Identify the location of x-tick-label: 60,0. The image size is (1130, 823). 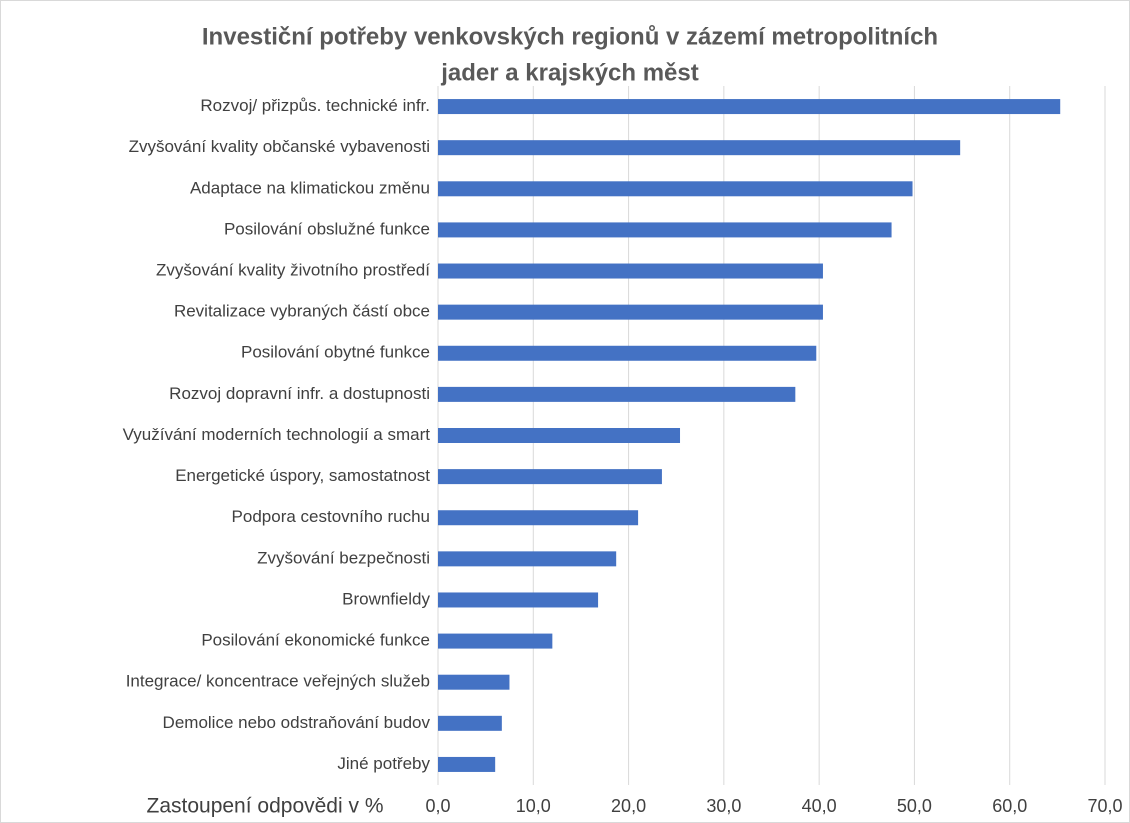
(1009, 806).